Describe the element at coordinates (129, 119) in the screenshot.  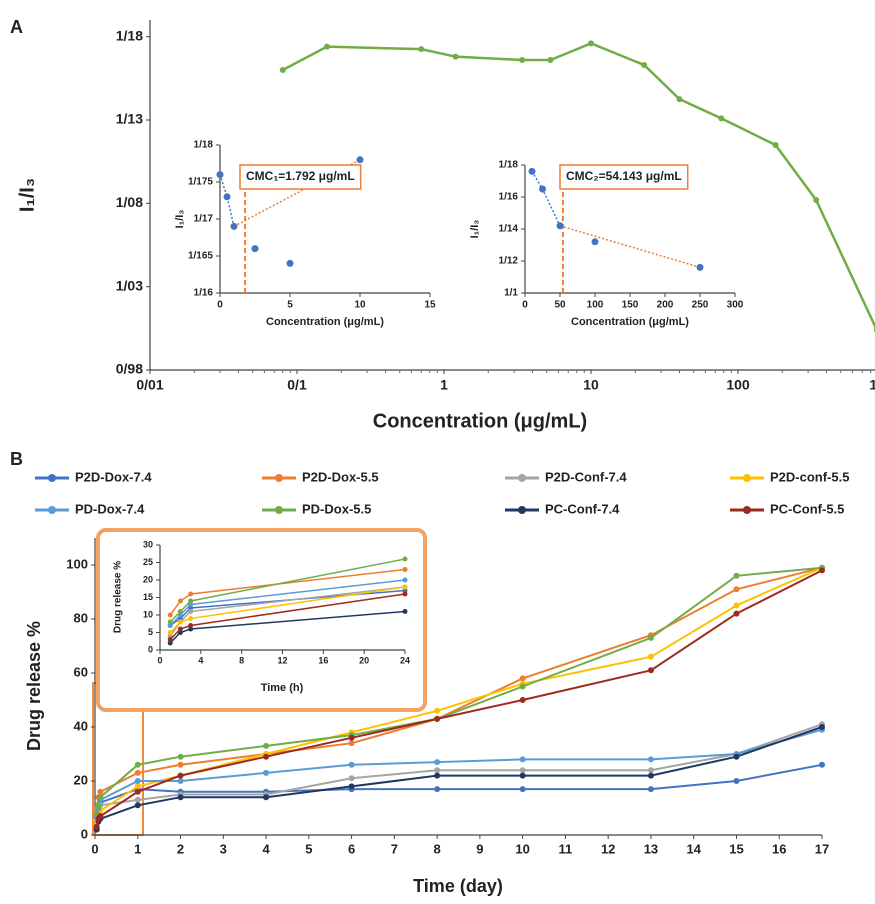
I see `y-tick-label: 1/13` at that location.